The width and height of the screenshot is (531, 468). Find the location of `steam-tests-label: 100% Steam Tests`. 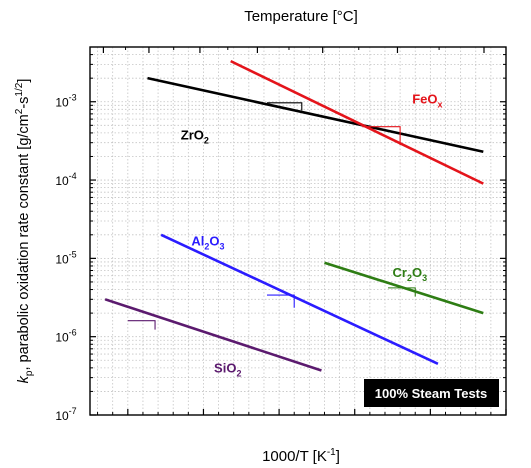

steam-tests-label: 100% Steam Tests is located at coordinates (431, 393).